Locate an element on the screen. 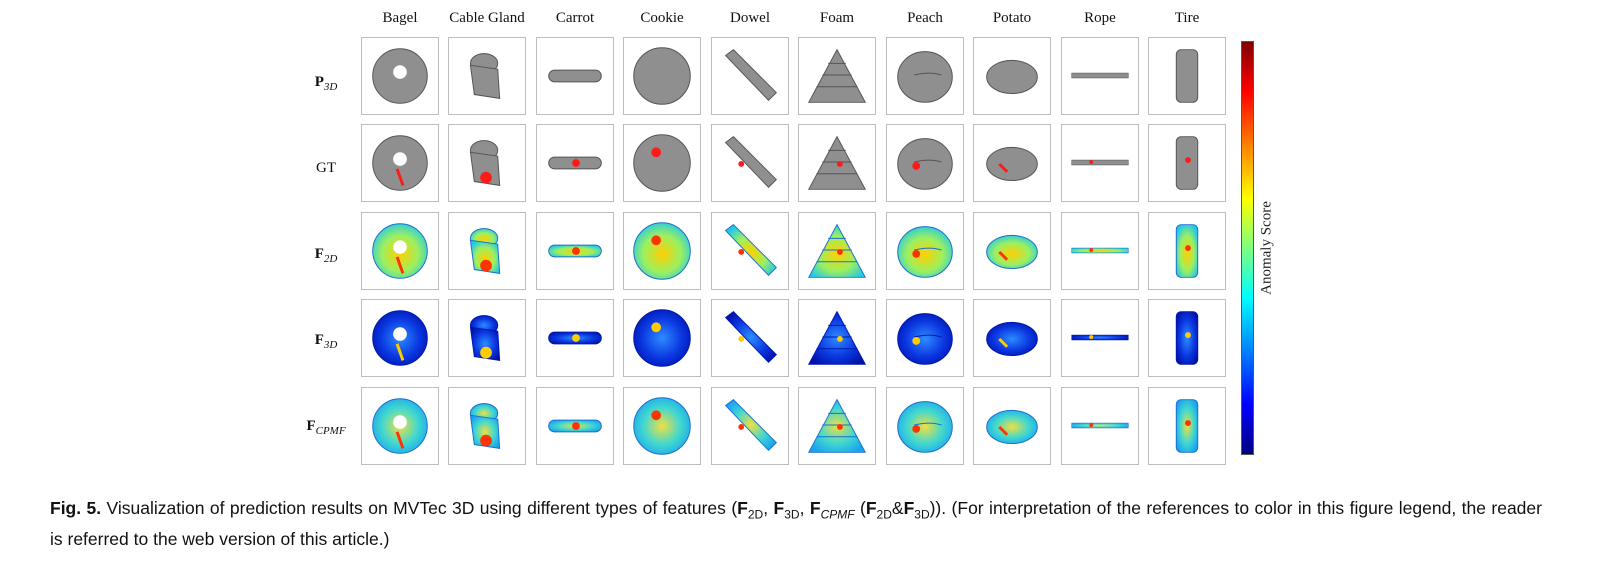 Image resolution: width=1605 pixels, height=573 pixels. colorbar-label: Anomaly Score is located at coordinates (1266, 248).